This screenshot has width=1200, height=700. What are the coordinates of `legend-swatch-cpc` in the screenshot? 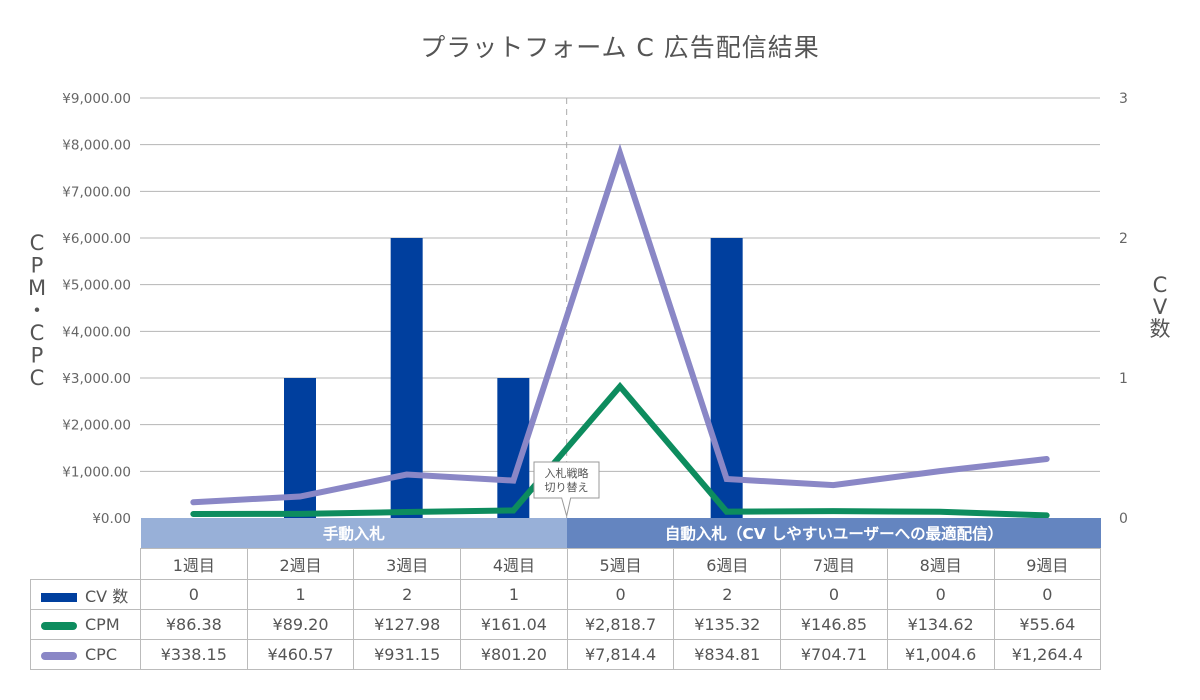 It's located at (59, 655).